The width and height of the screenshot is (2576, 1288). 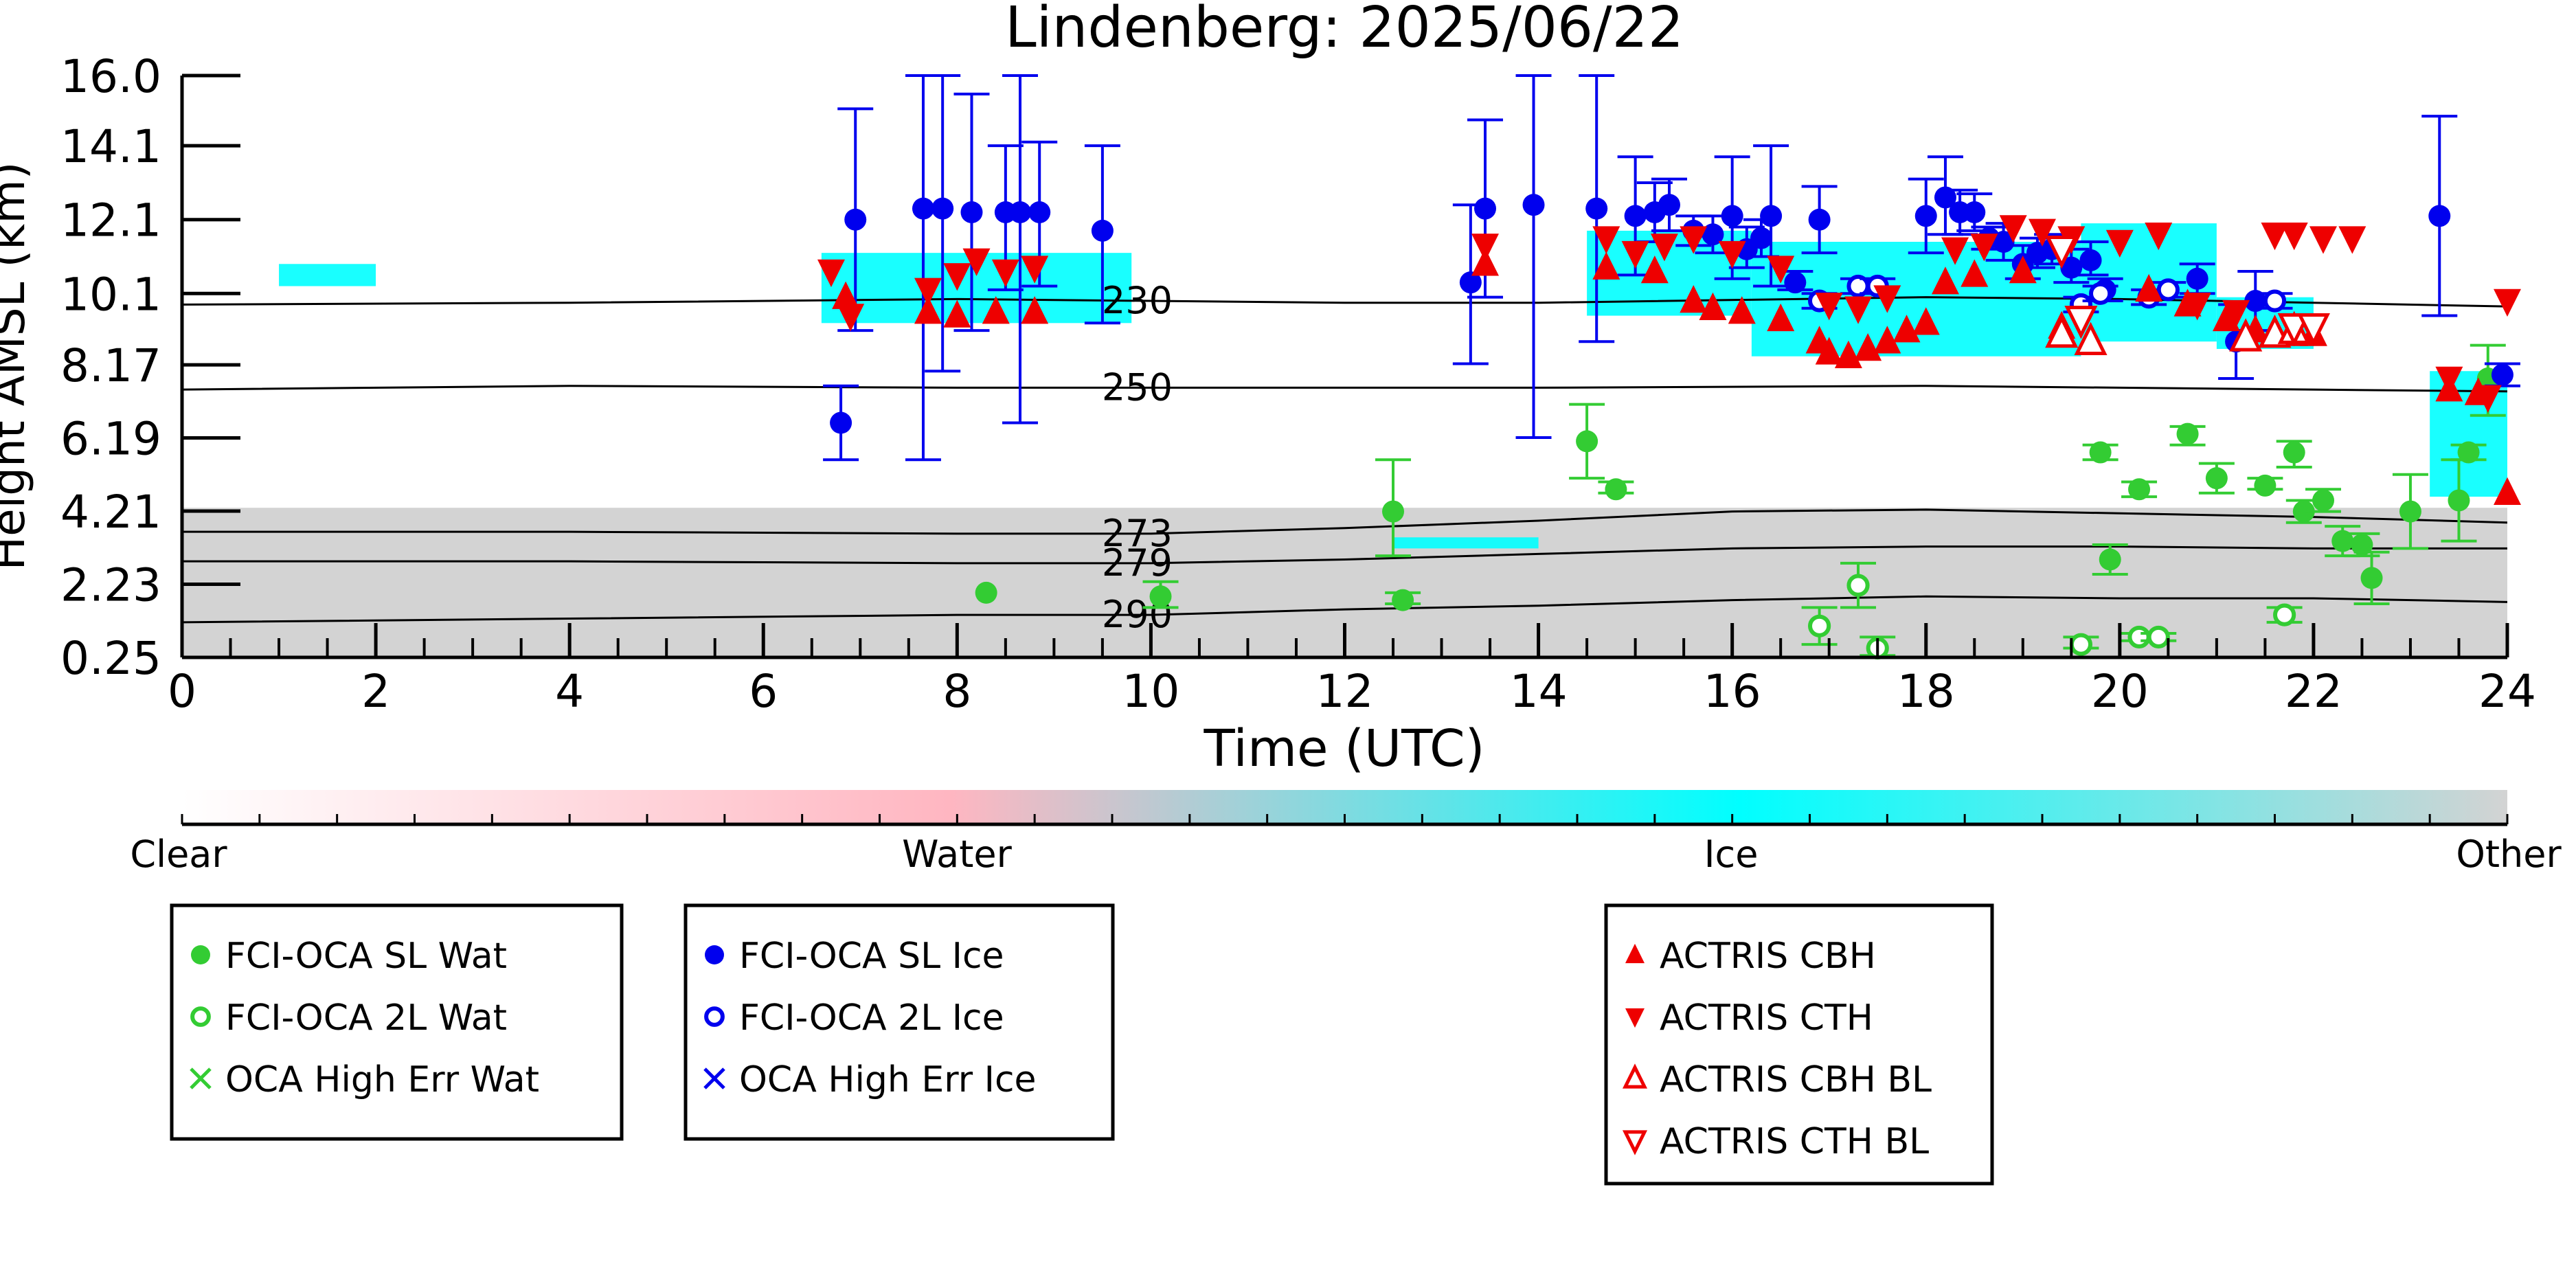 I want to click on y-axis-label: Height AMSL (km), so click(x=17, y=366).